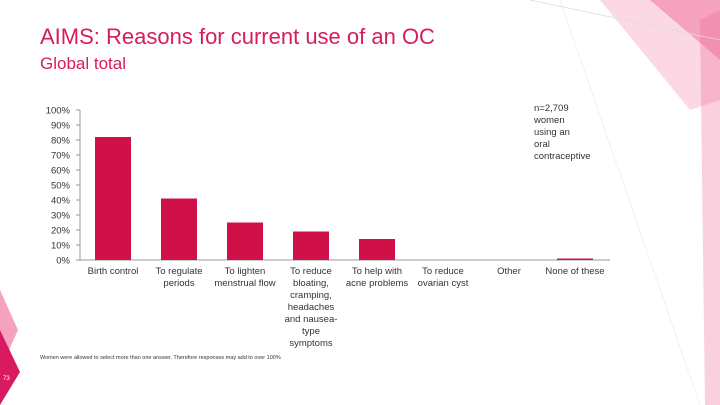  I want to click on x-tick-label: To lighten menstrual flow, so click(244, 277).